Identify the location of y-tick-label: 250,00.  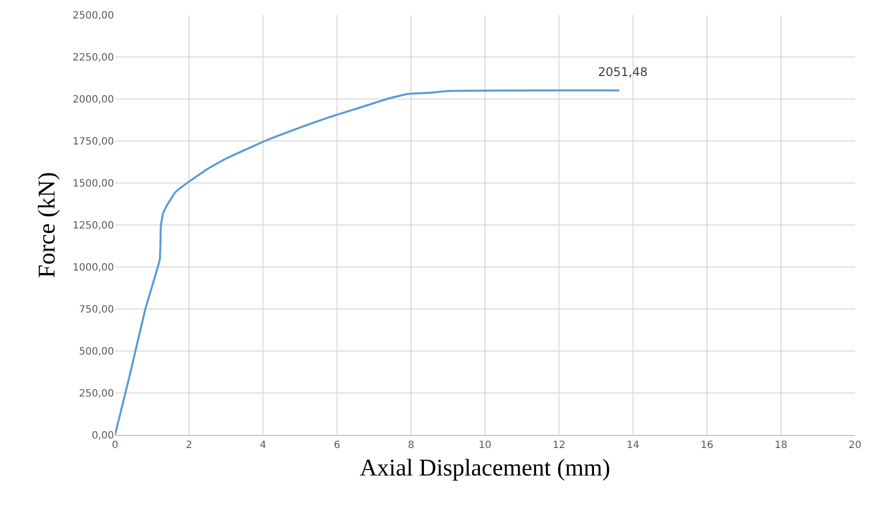
(96, 394).